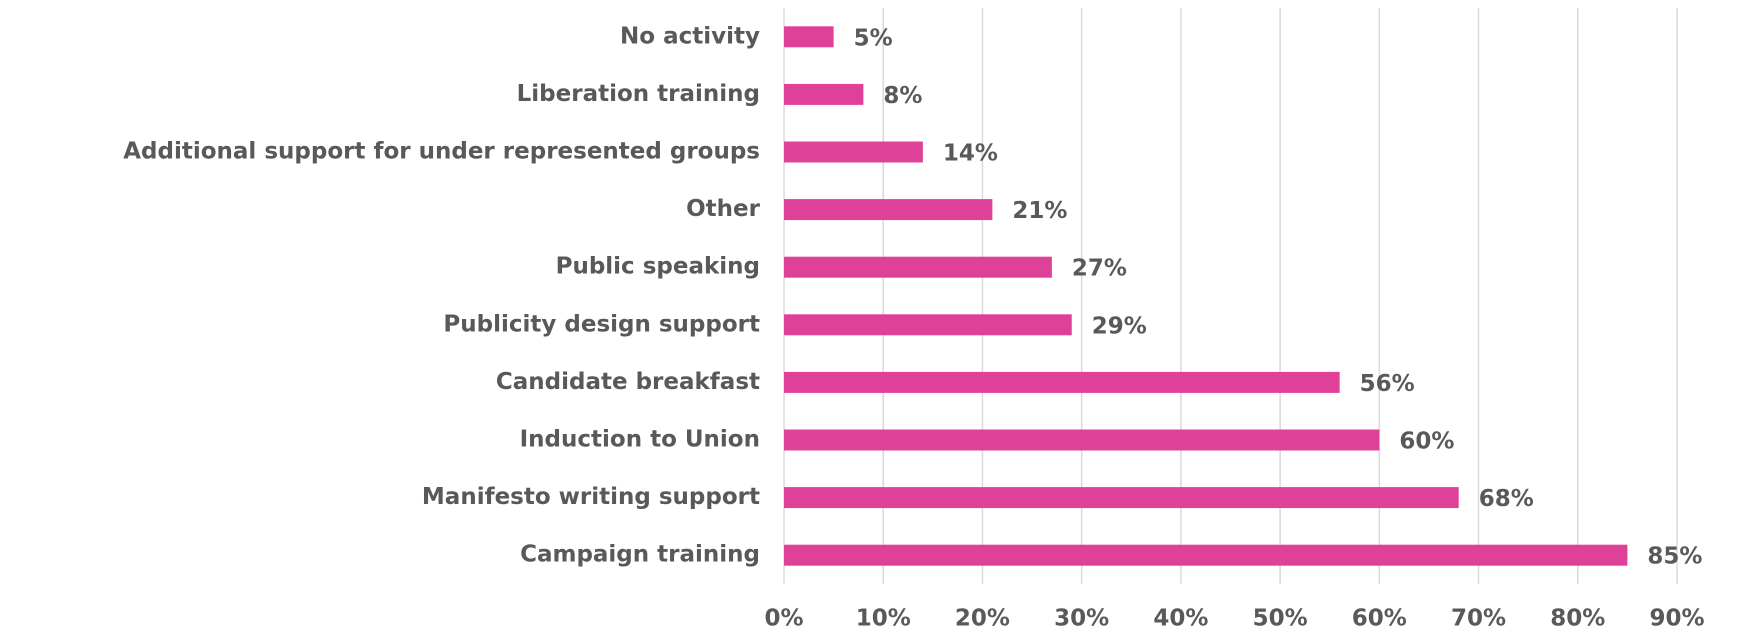 Image resolution: width=1739 pixels, height=631 pixels. What do you see at coordinates (982, 618) in the screenshot?
I see `x-tick-label: 20%` at bounding box center [982, 618].